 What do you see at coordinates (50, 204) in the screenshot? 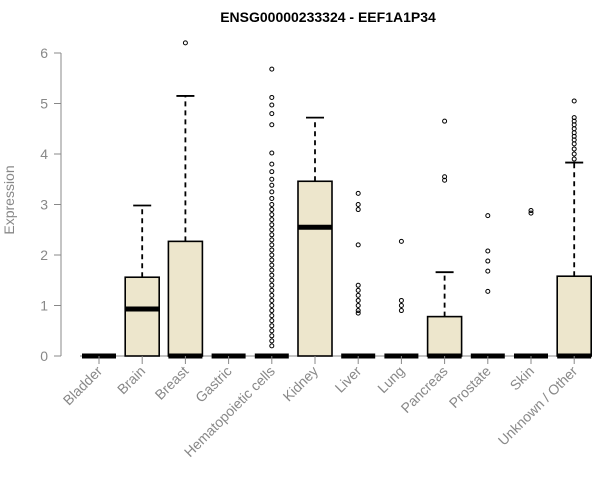
I see `y-ticks: 0 1 2 3 4 5 6` at bounding box center [50, 204].